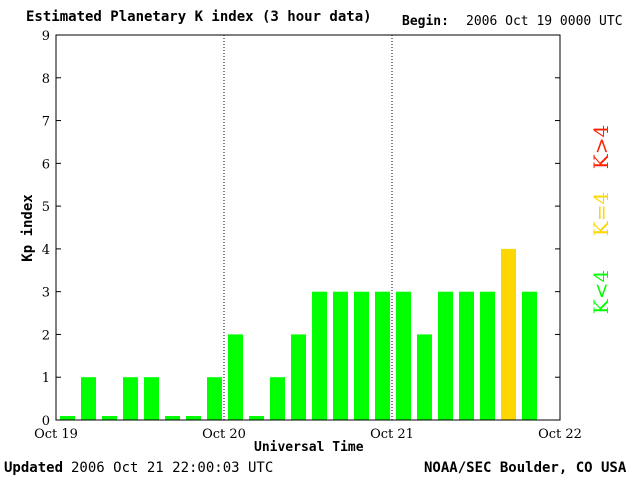 The image size is (640, 480). Describe the element at coordinates (601, 147) in the screenshot. I see `legend-k-greater-4: K>4` at that location.